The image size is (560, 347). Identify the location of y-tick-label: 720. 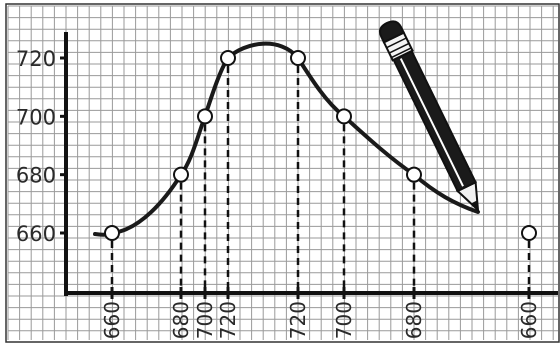
(36, 59).